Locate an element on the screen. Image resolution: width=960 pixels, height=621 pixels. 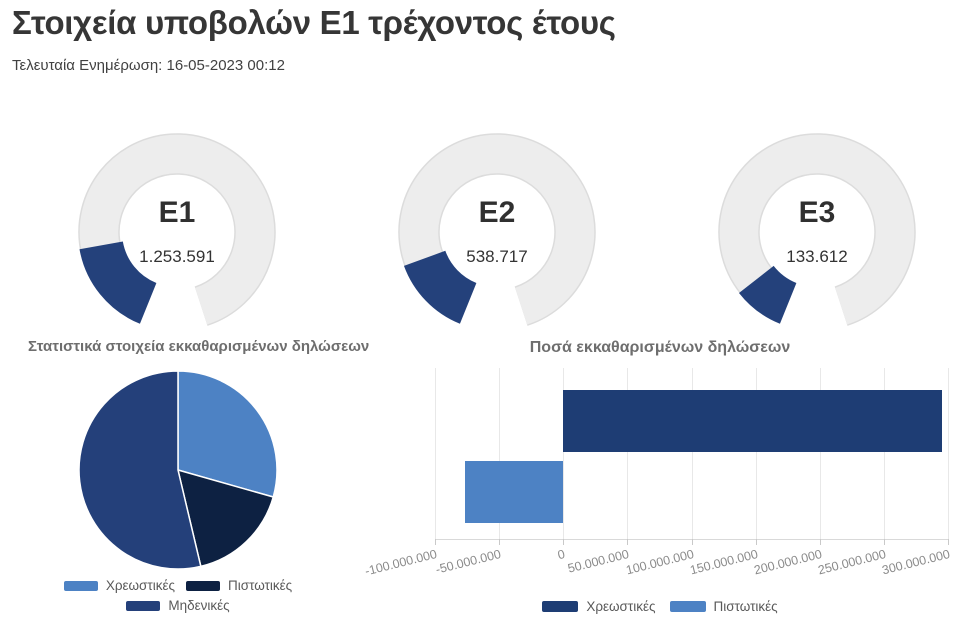
axis-tick-label: 200.000.000 is located at coordinates (788, 562).